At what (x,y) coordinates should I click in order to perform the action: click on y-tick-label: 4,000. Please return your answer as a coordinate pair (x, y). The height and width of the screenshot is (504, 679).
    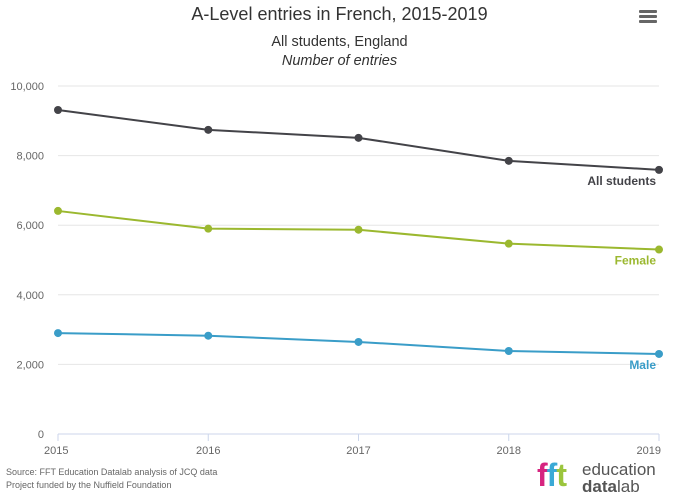
    Looking at the image, I should click on (30, 296).